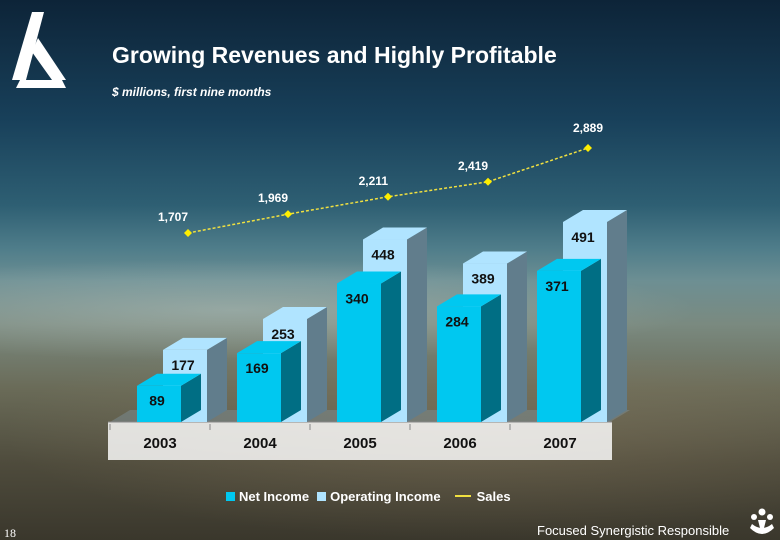 Image resolution: width=780 pixels, height=540 pixels. What do you see at coordinates (257, 368) in the screenshot?
I see `data-label-net-income-2004: 169` at bounding box center [257, 368].